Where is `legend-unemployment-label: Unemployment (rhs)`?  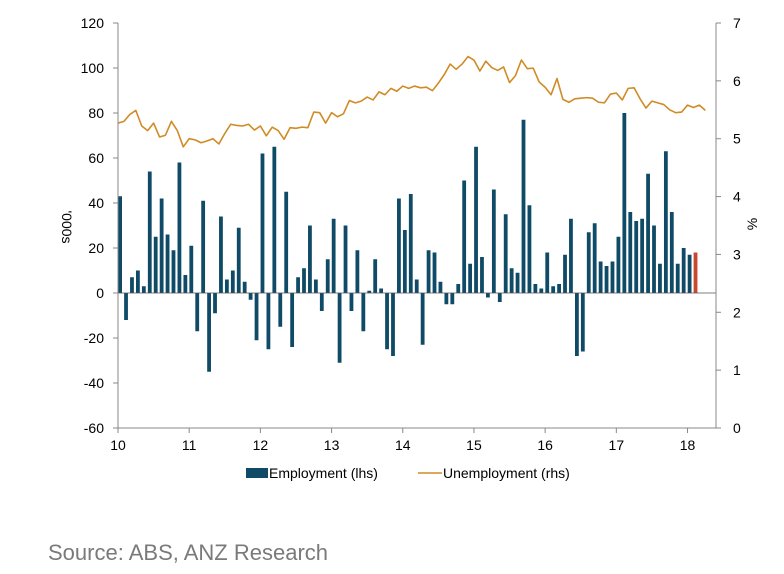 legend-unemployment-label: Unemployment (rhs) is located at coordinates (506, 473).